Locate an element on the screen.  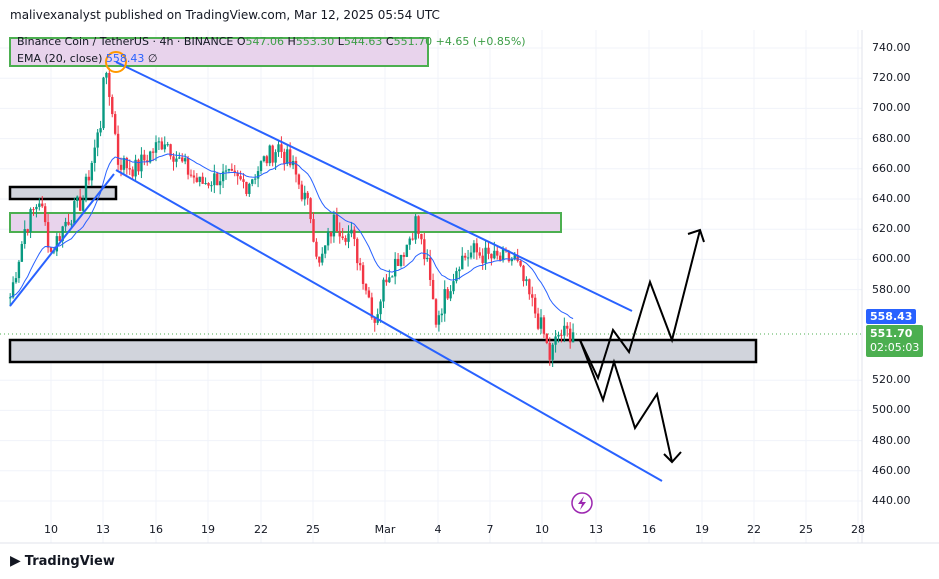
last-price-tag: 551.70 02:05:03 is located at coordinates (895, 341).